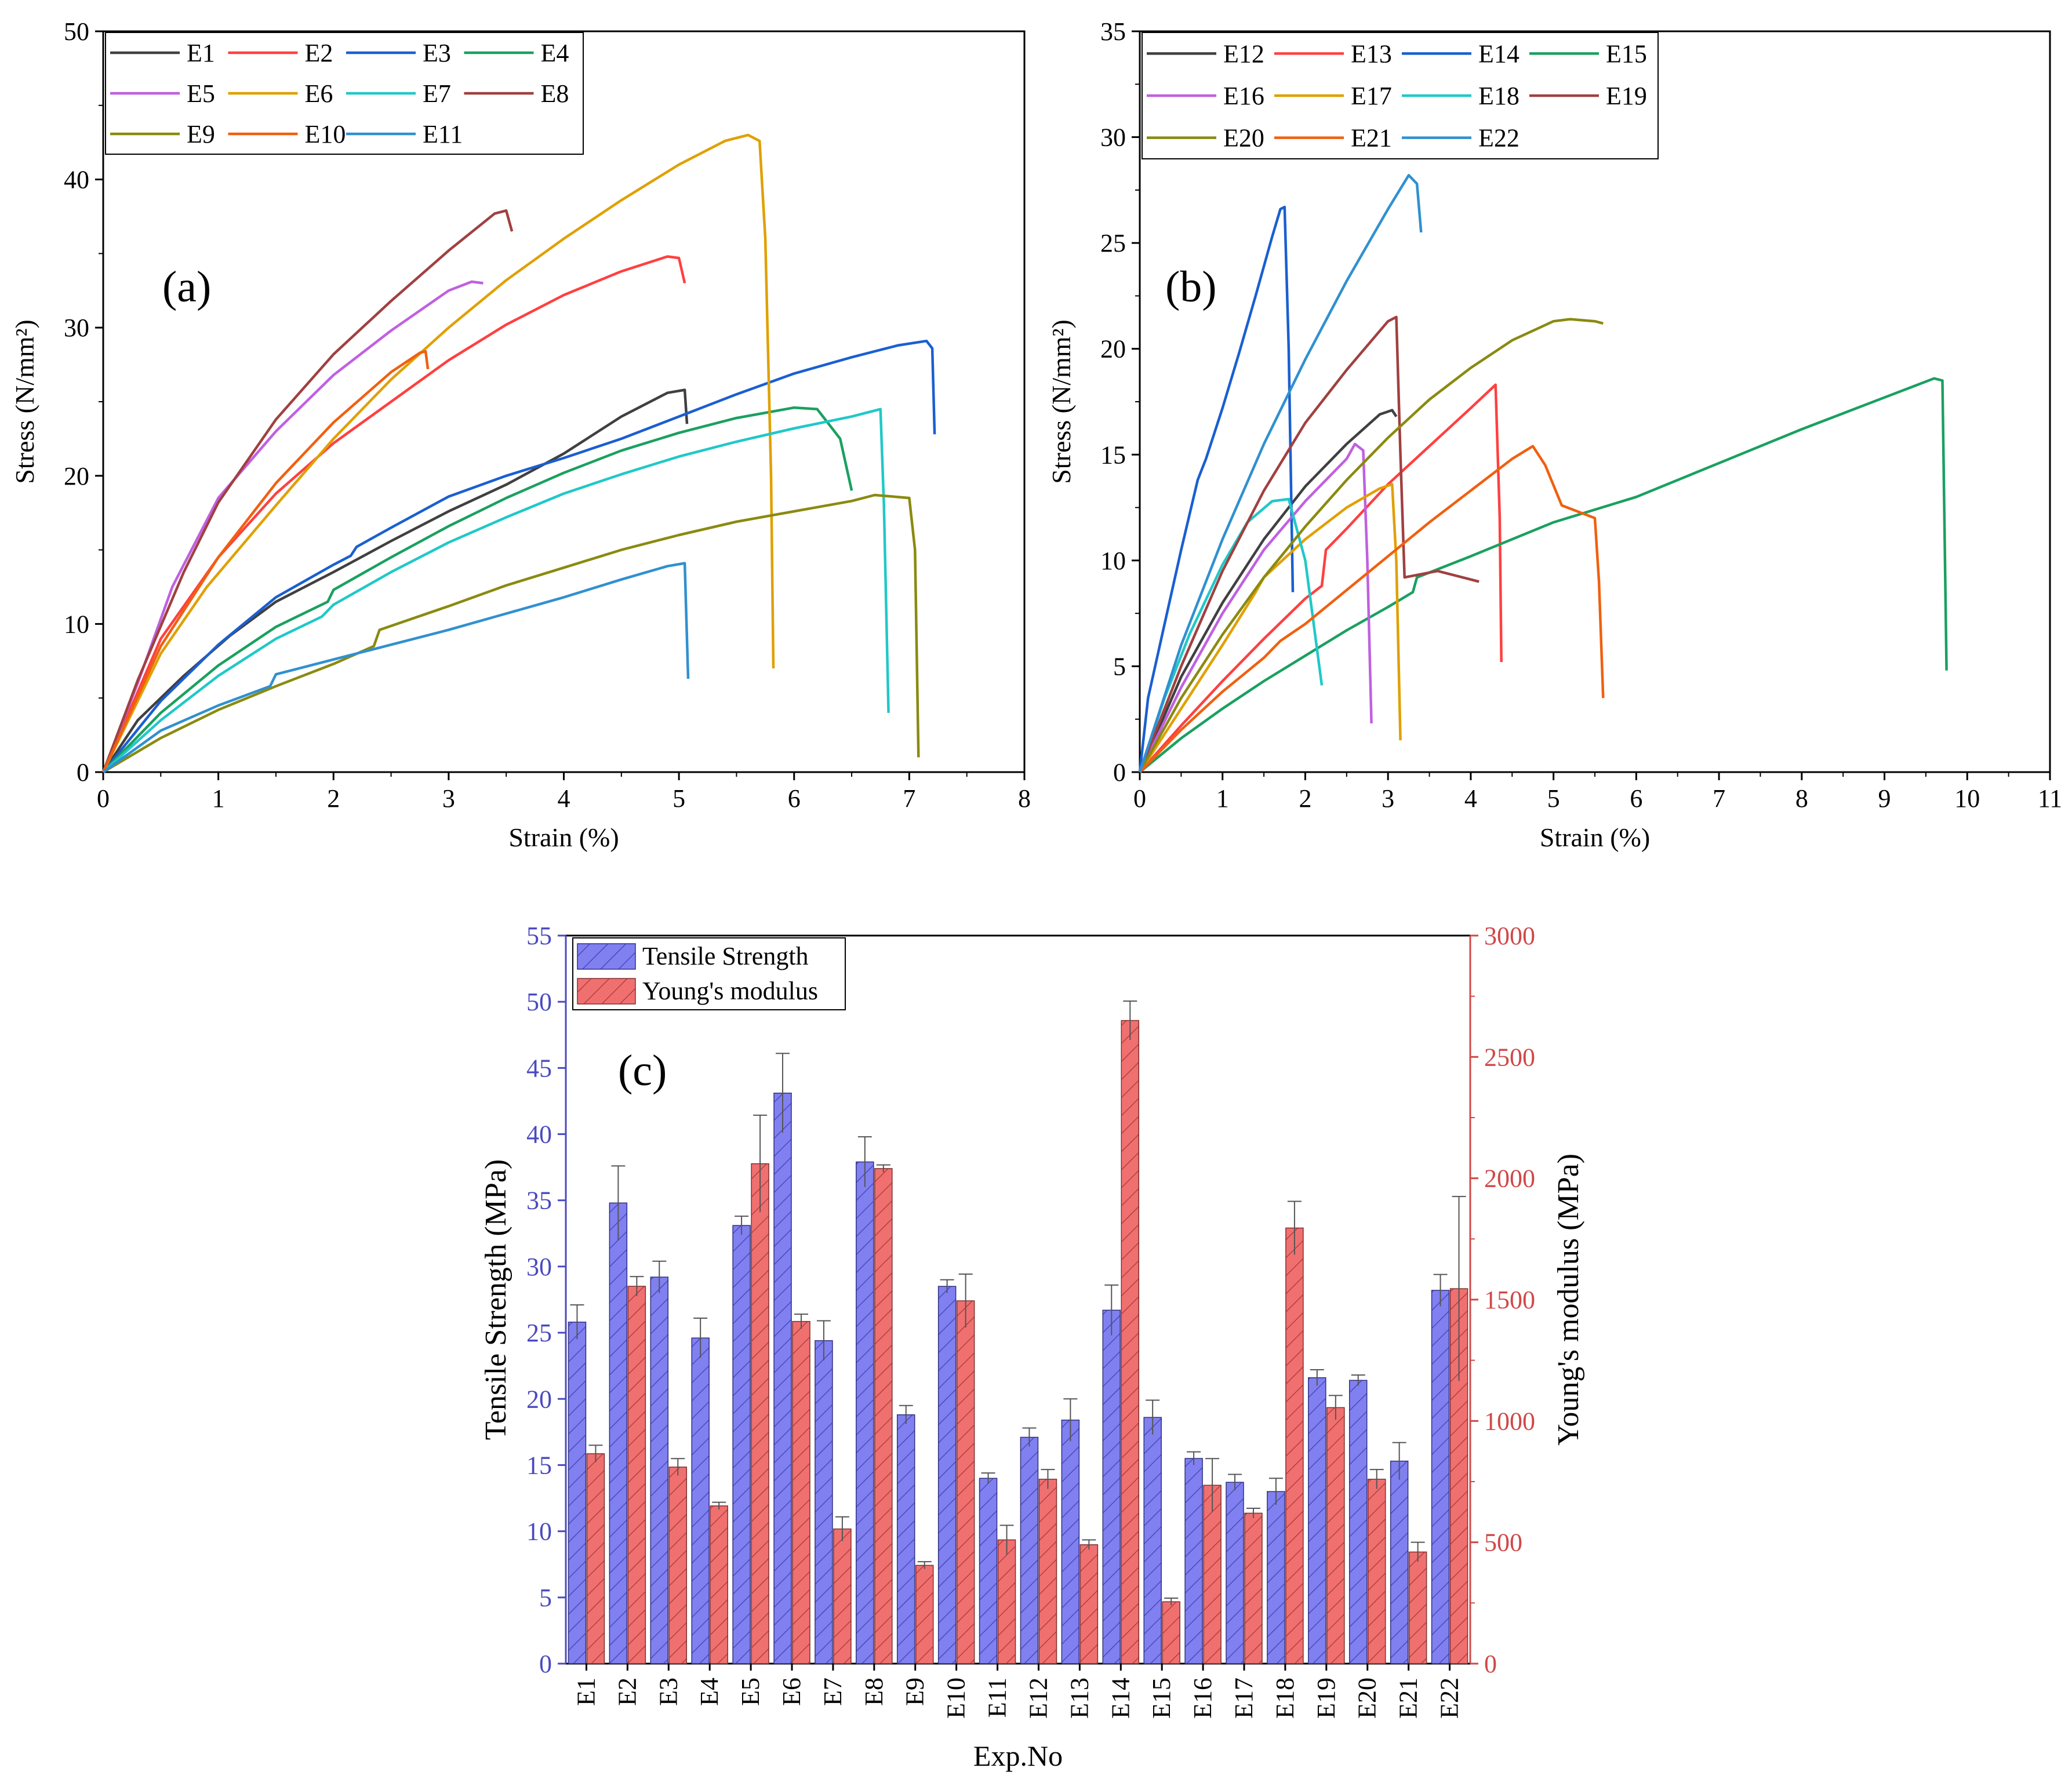 The width and height of the screenshot is (2072, 1790). What do you see at coordinates (201, 134) in the screenshot?
I see `legend-label-e9: E9` at bounding box center [201, 134].